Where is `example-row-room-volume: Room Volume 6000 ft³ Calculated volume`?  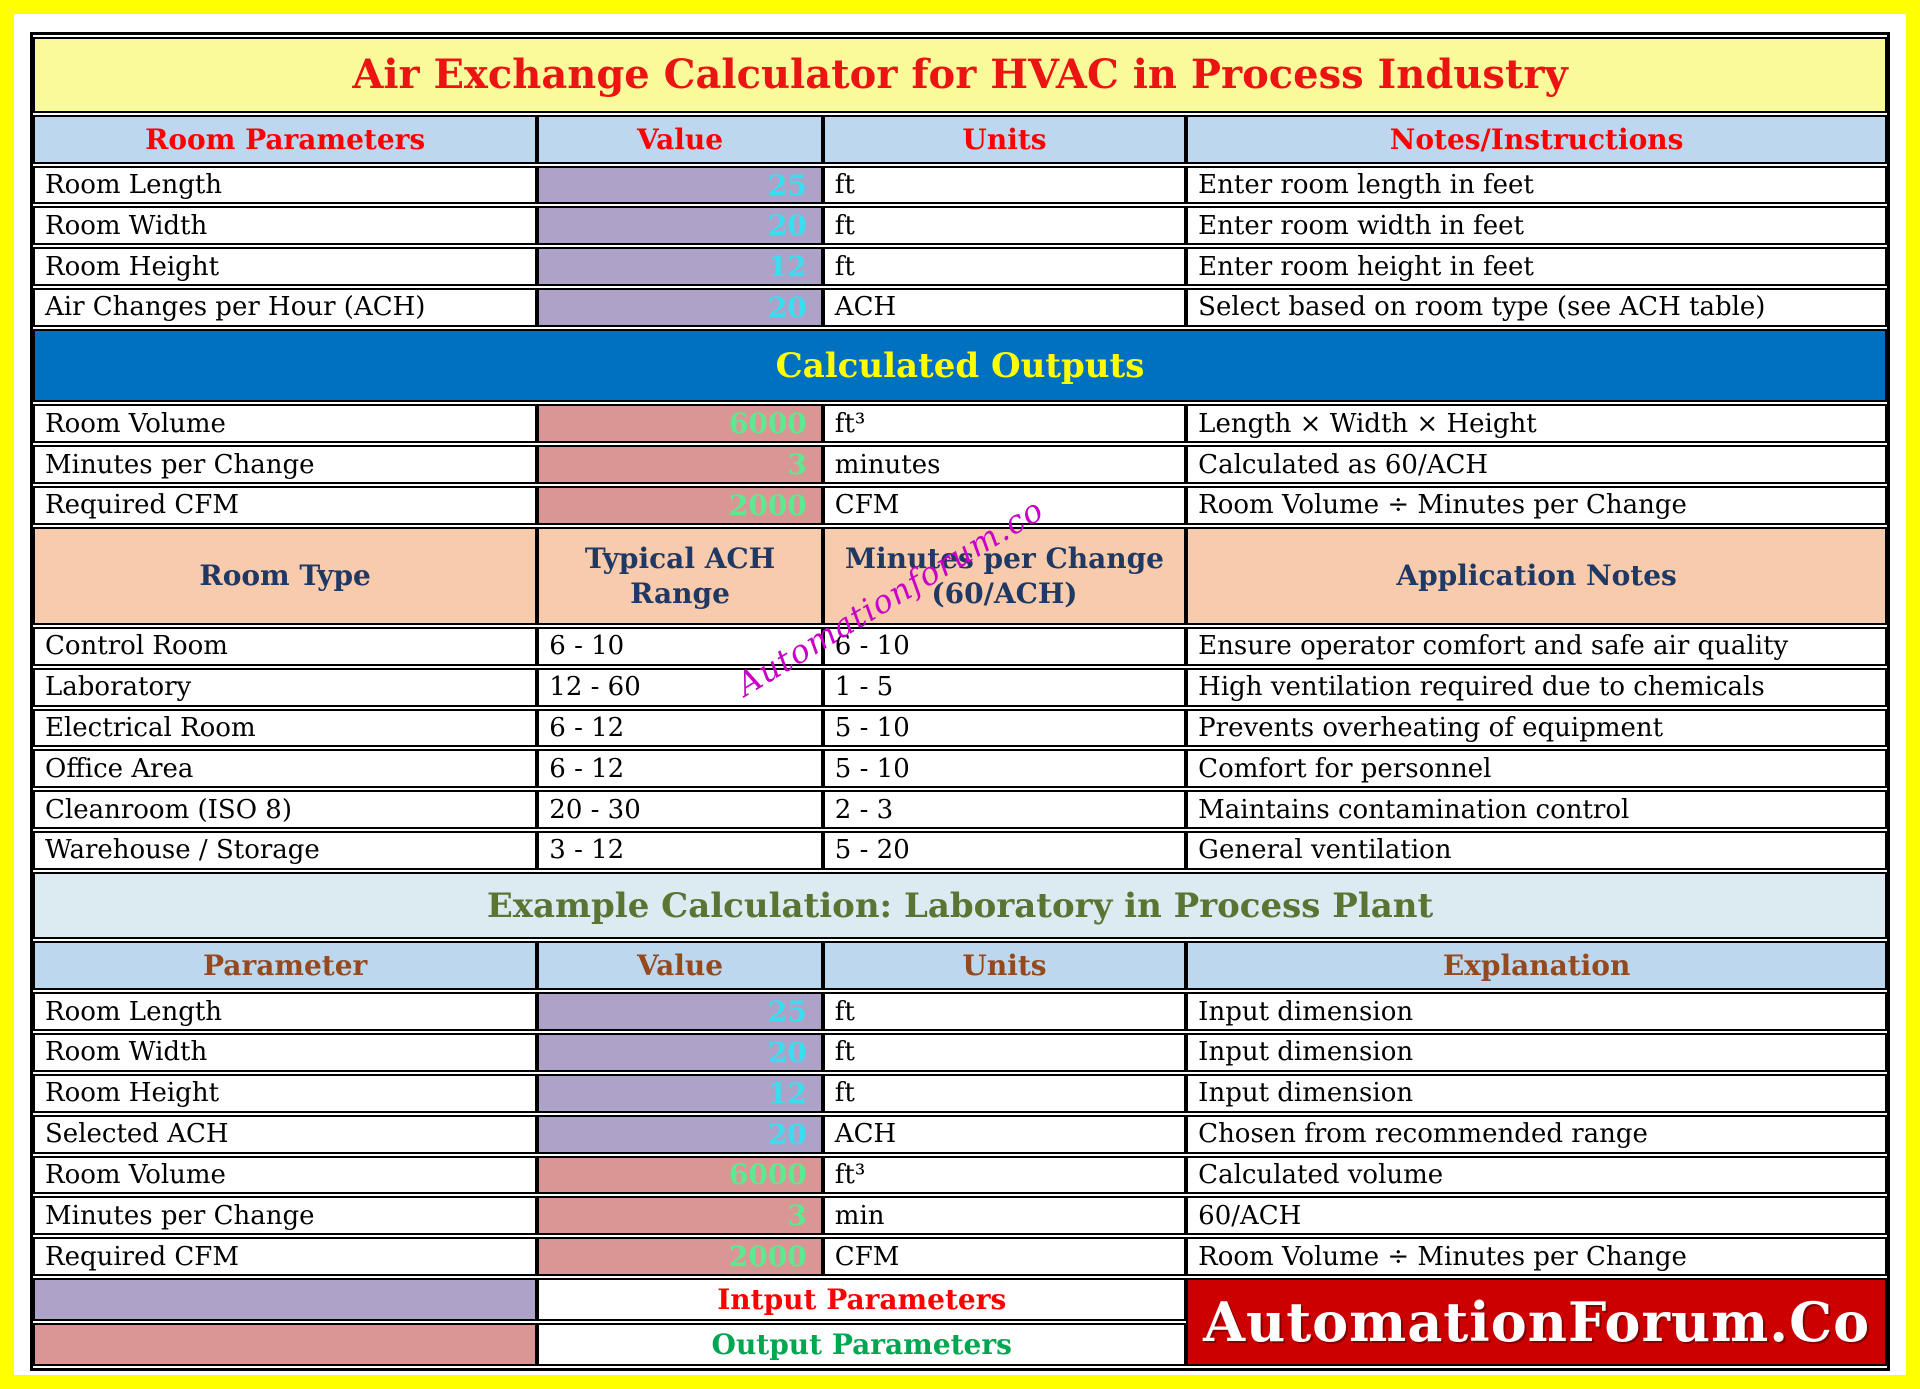 example-row-room-volume: Room Volume 6000 ft³ Calculated volume is located at coordinates (960, 1175).